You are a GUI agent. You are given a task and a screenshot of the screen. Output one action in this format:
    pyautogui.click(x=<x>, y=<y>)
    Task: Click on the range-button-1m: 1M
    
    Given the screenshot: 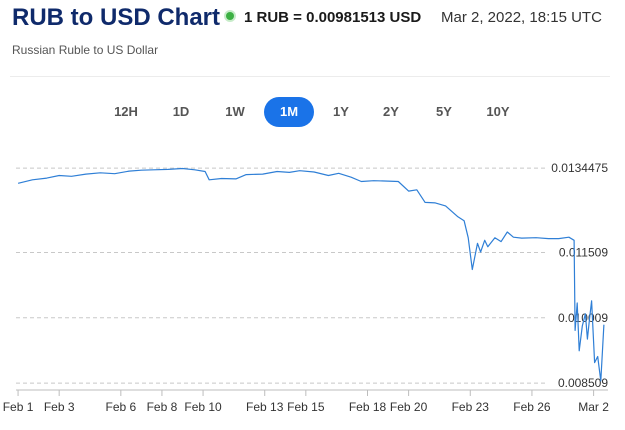 What is the action you would take?
    pyautogui.click(x=289, y=112)
    